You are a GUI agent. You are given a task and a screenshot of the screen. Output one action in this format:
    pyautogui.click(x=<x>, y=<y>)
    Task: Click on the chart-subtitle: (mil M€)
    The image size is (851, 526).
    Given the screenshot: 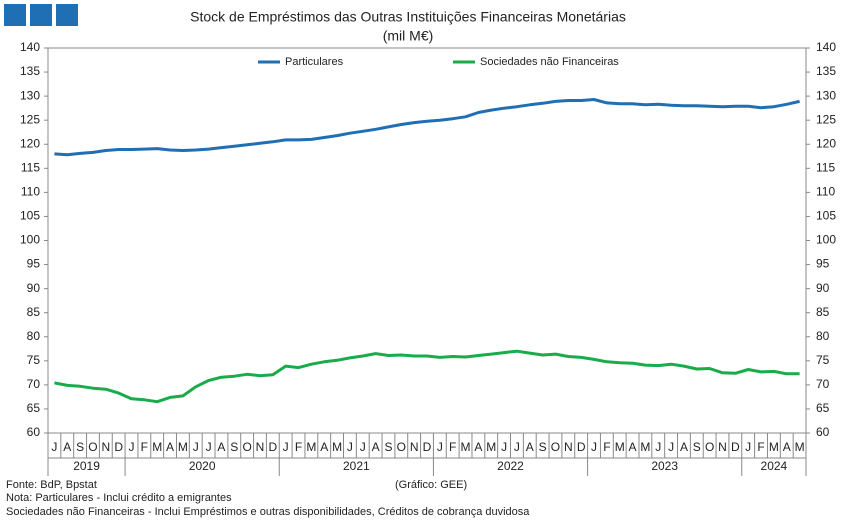 What is the action you would take?
    pyautogui.click(x=408, y=36)
    